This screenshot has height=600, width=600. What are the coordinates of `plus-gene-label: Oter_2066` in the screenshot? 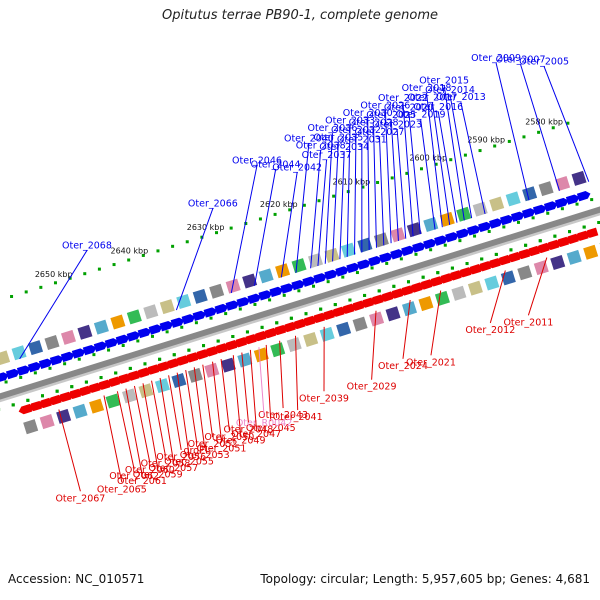 It's located at (213, 203).